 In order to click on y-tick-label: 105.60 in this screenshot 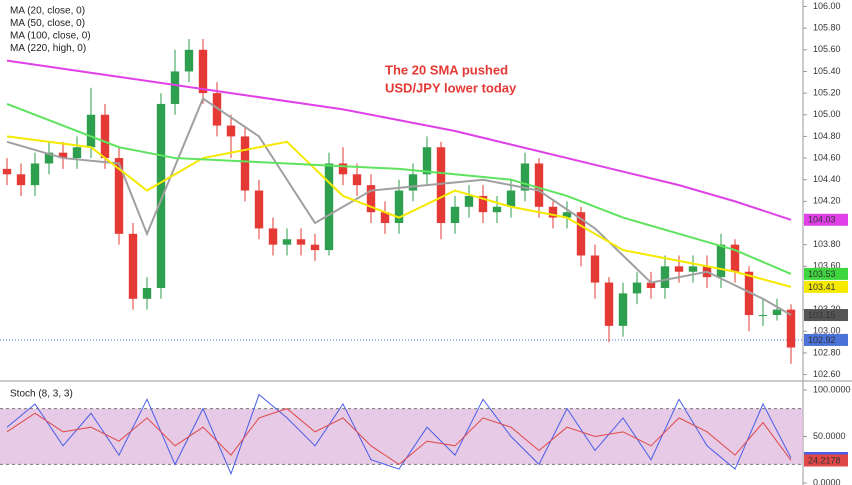, I will do `click(827, 49)`.